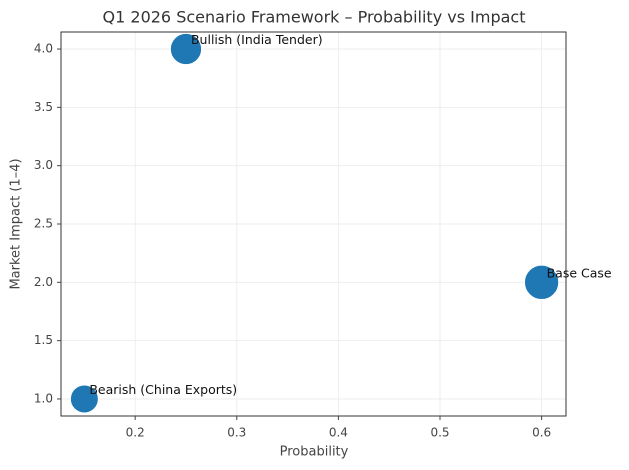 Image resolution: width=629 pixels, height=470 pixels. I want to click on y-tick-label: 1.0, so click(43, 398).